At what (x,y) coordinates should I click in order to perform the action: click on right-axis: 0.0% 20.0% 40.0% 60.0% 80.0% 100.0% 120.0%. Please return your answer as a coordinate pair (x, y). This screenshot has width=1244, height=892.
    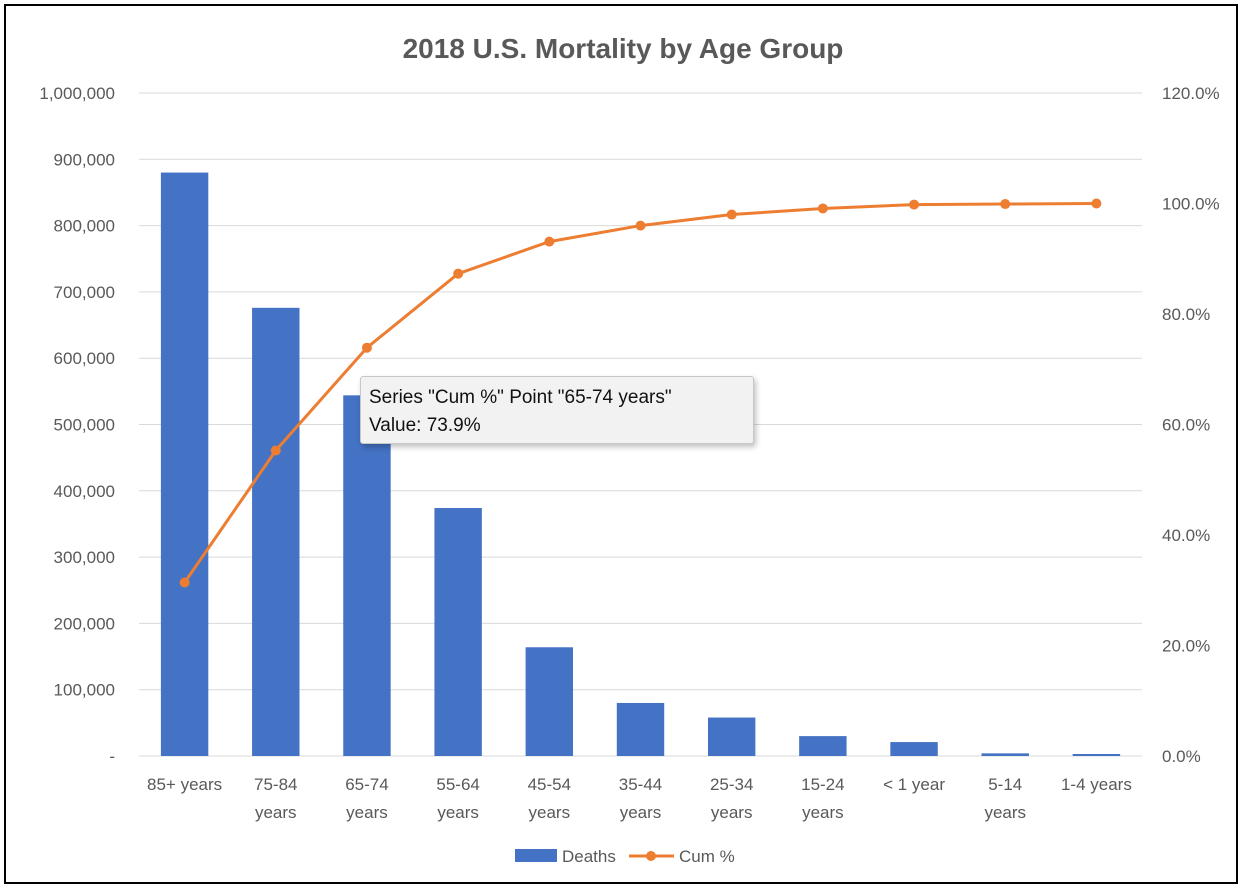
    Looking at the image, I should click on (1191, 425).